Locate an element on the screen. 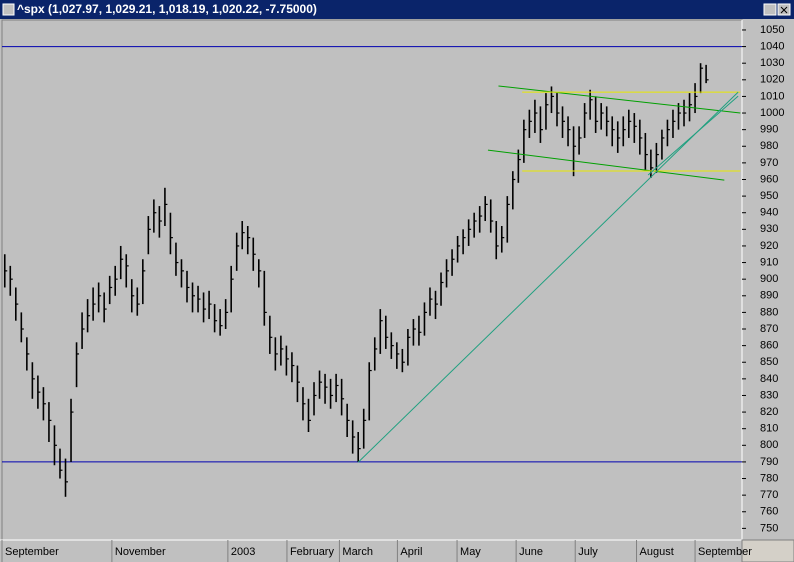 This screenshot has width=794, height=562. y-tick-label: 780 is located at coordinates (769, 478).